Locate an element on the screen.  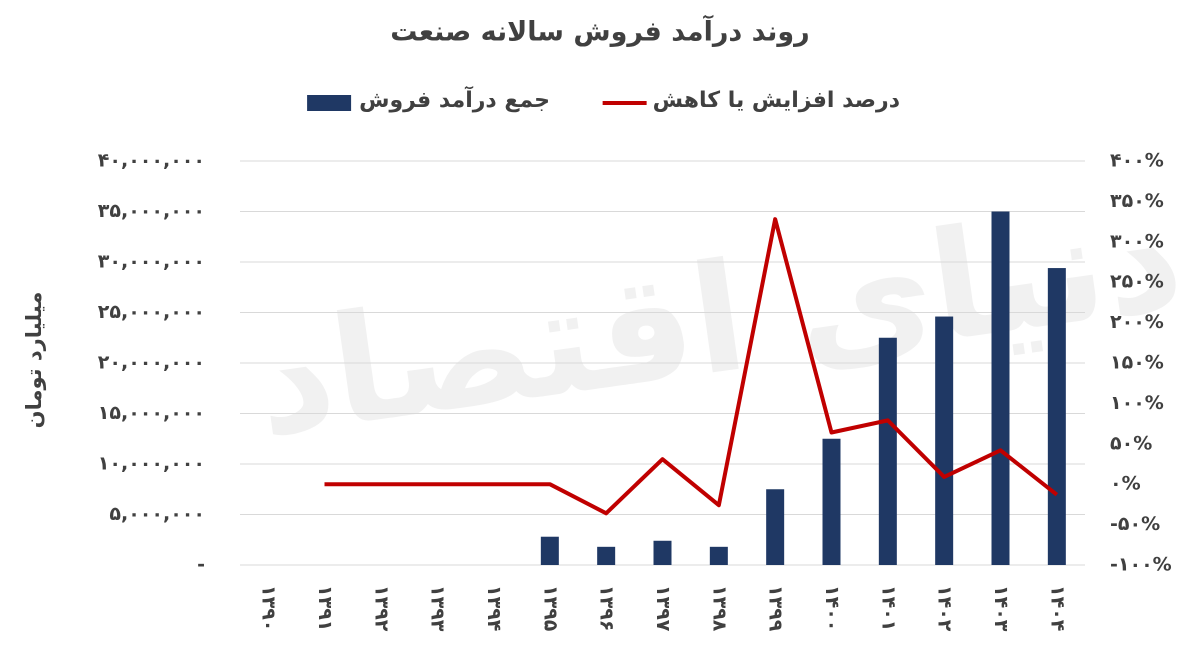
y2-tick-label: ۳۰۰% is located at coordinates (1137, 241).